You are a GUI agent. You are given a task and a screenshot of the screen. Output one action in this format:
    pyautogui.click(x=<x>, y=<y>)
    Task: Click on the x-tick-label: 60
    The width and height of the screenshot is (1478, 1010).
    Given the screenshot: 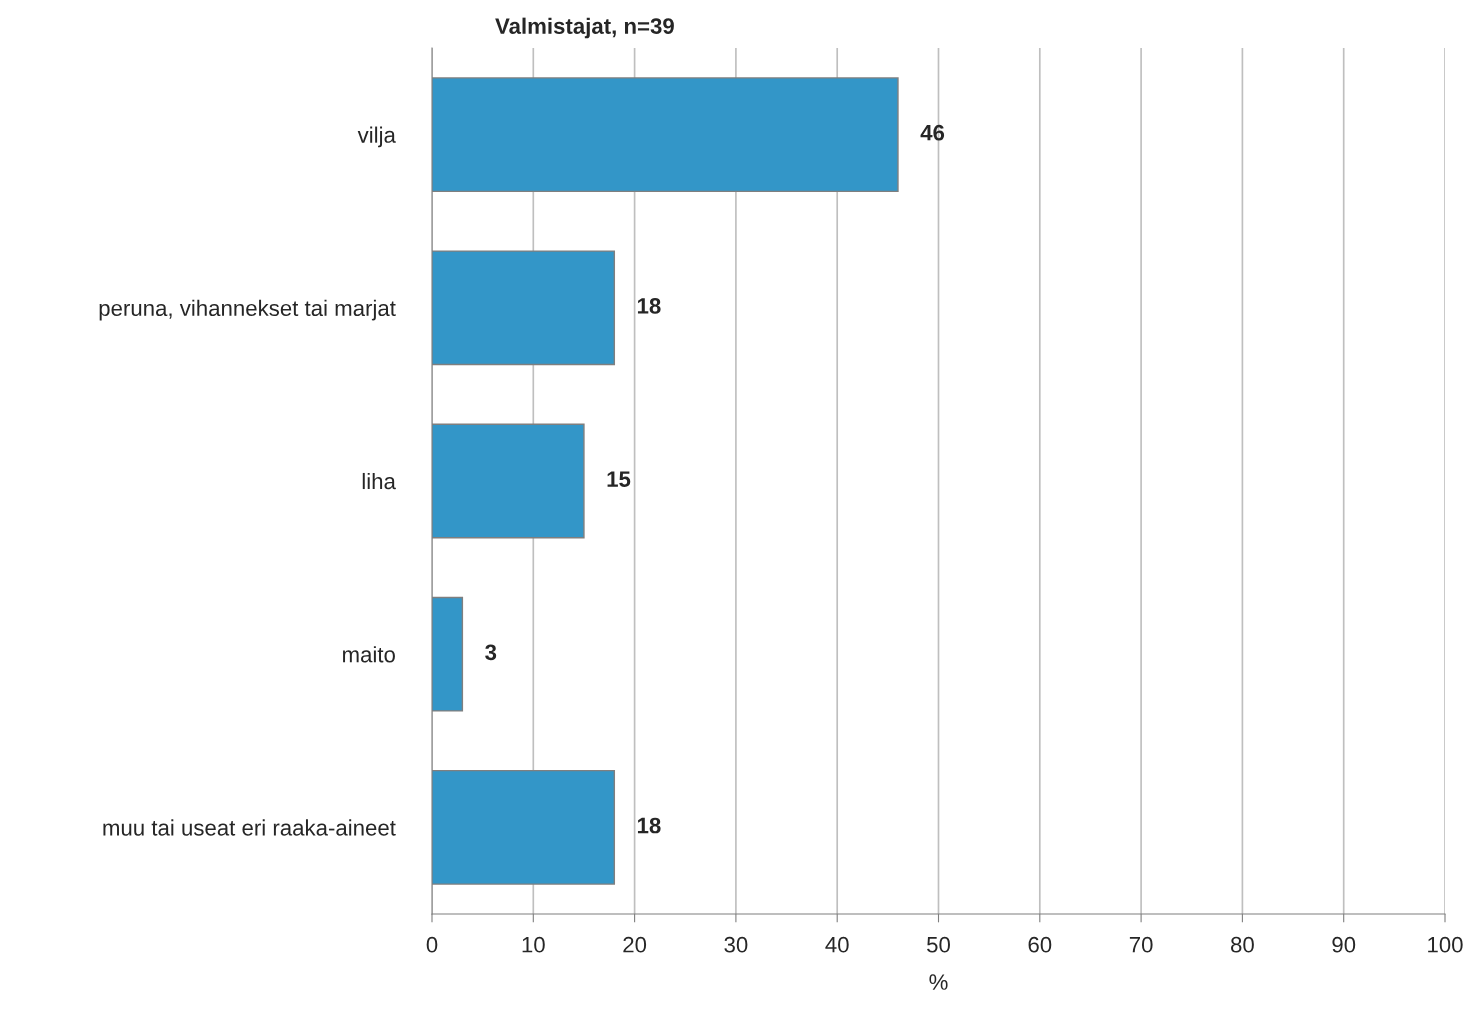 What is the action you would take?
    pyautogui.click(x=1040, y=944)
    